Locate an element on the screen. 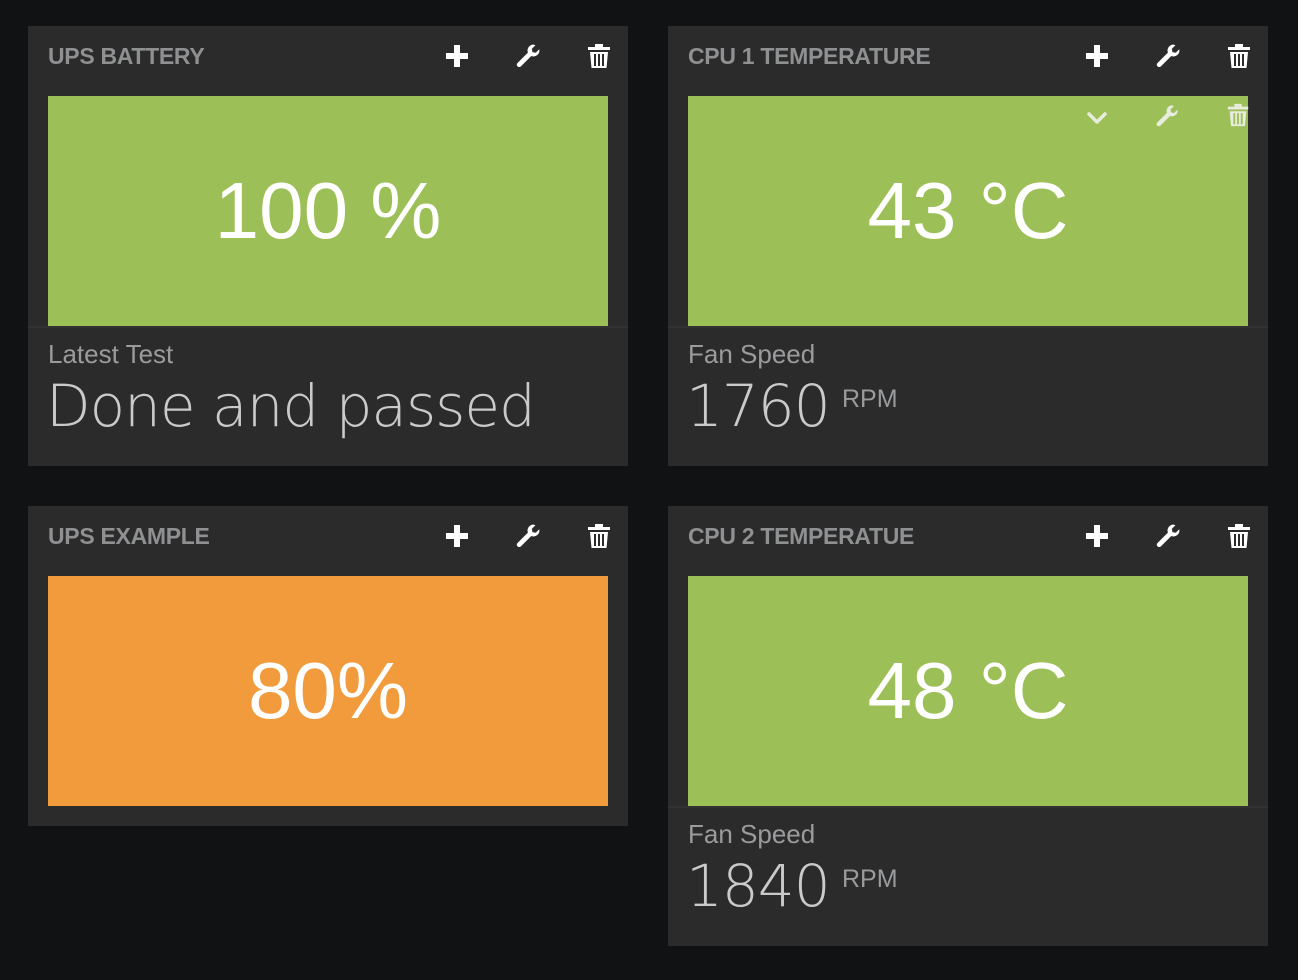  fan-speed-value: 1760 is located at coordinates (758, 406).